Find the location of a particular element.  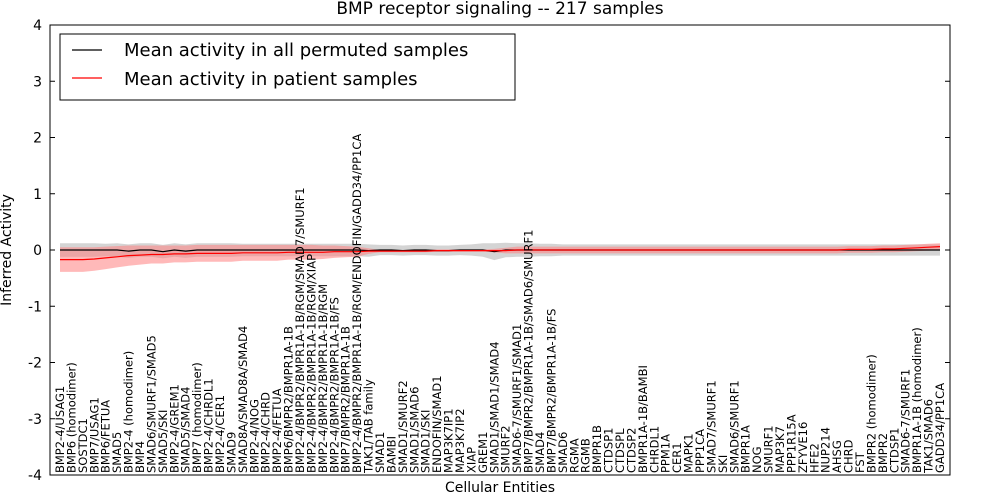

category-label: SMAD5/SMAD4 is located at coordinates (186, 430).